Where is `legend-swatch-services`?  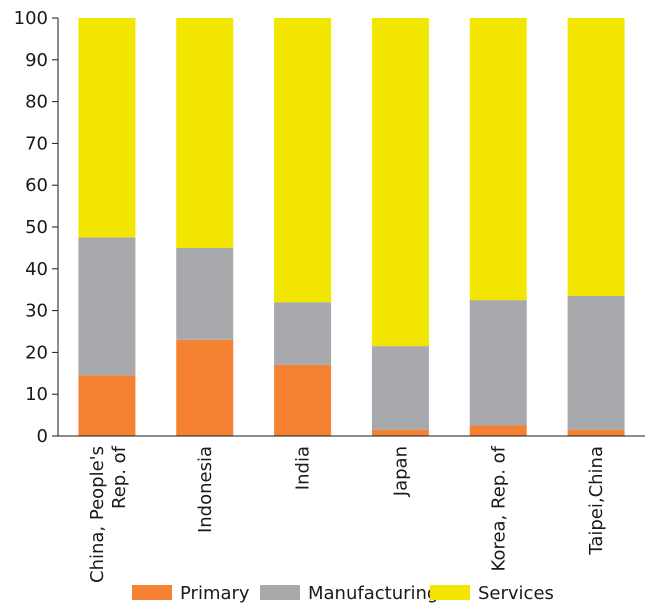 legend-swatch-services is located at coordinates (450, 592).